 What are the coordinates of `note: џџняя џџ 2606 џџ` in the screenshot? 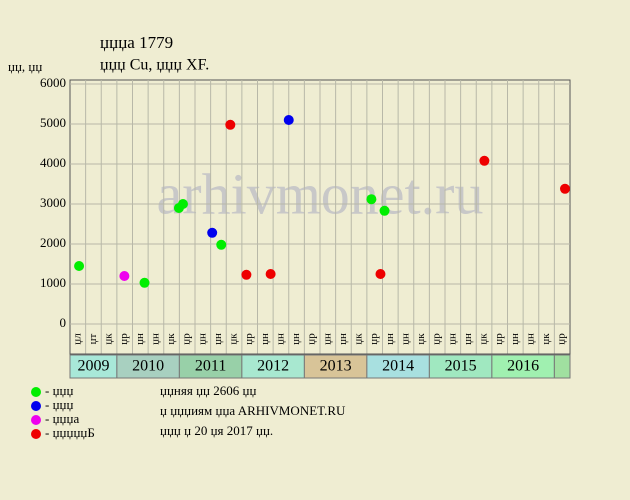 It's located at (208, 390).